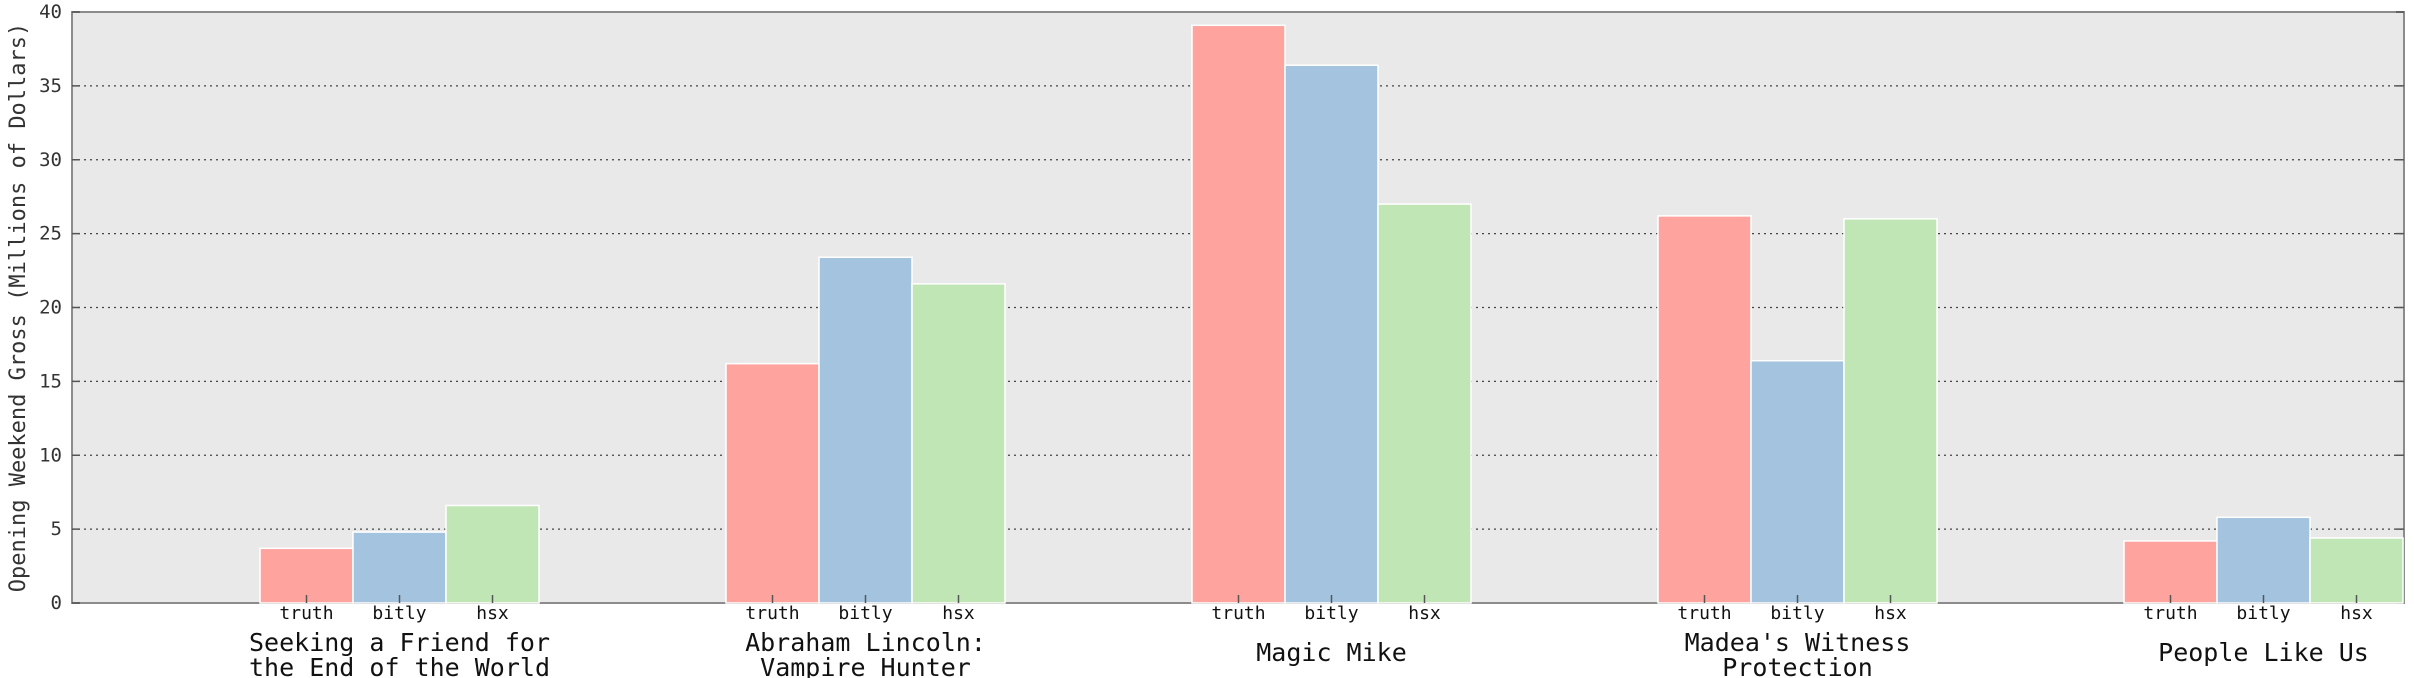  I want to click on category-label: Protection, so click(1797, 665).